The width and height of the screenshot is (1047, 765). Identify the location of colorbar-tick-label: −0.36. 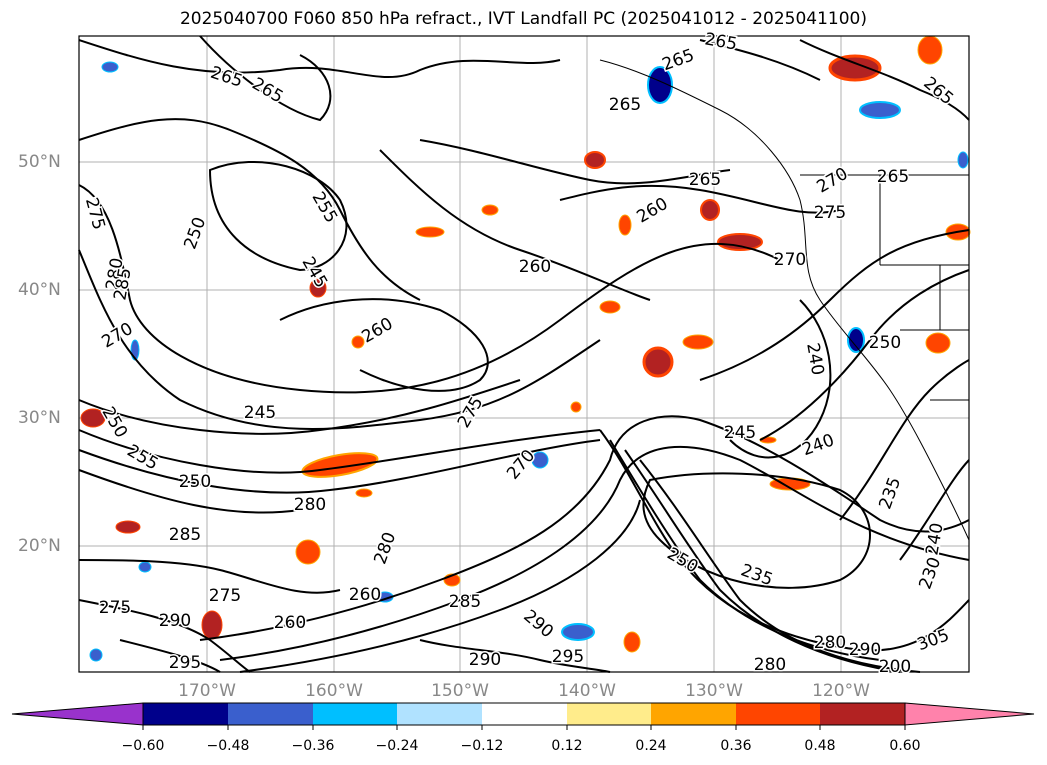
(313, 746).